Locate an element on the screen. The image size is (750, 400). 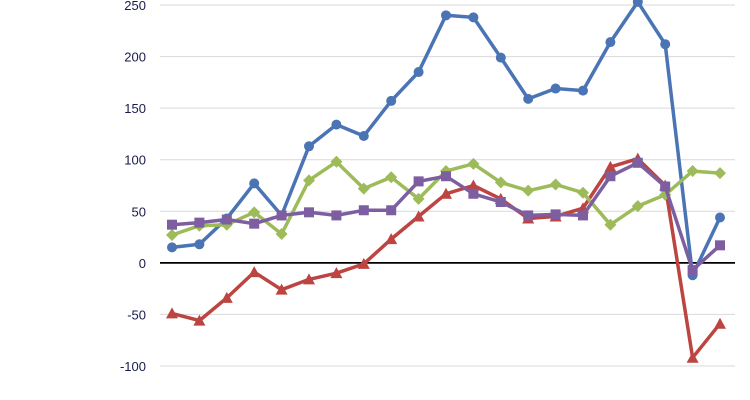
y-tick-label: 50 is located at coordinates (139, 211).